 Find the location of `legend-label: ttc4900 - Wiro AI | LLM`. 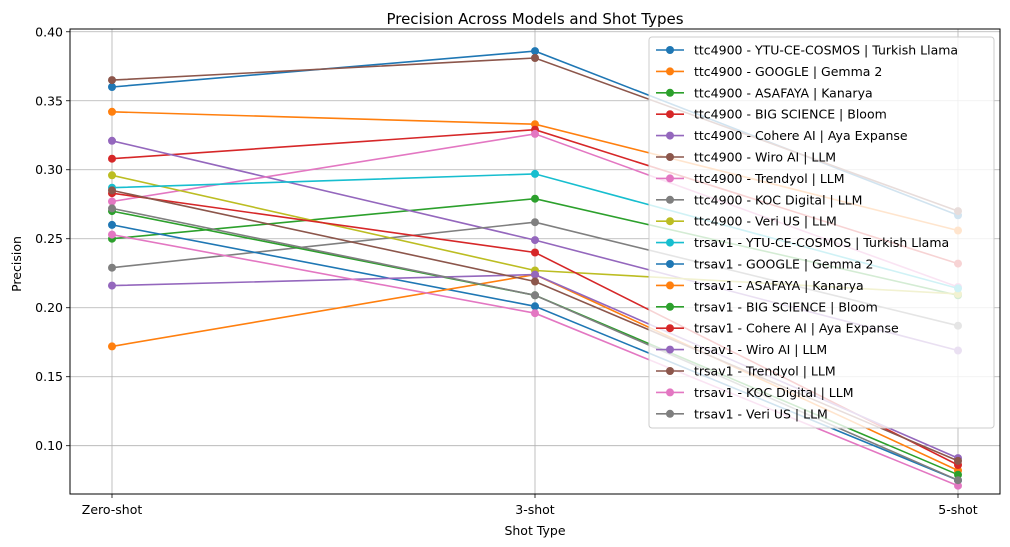

legend-label: ttc4900 - Wiro AI | LLM is located at coordinates (765, 157).